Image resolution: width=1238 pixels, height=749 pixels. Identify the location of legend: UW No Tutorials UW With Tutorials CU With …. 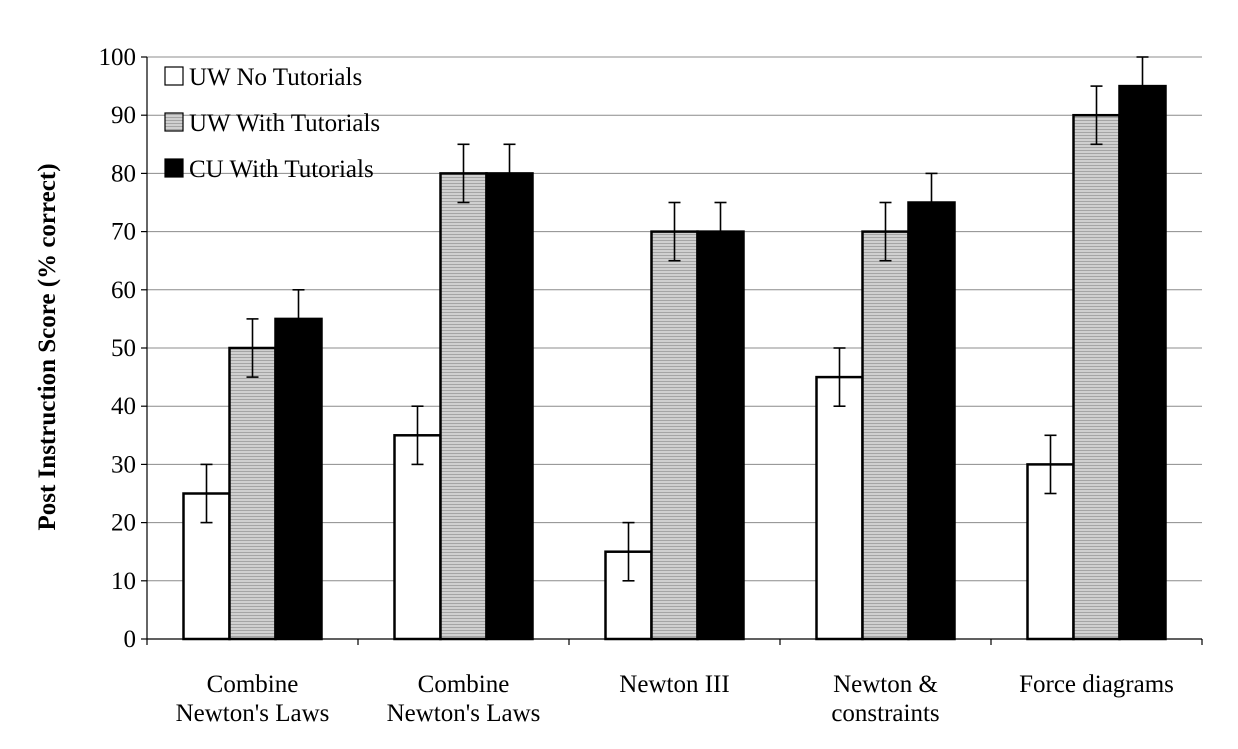
(272, 123).